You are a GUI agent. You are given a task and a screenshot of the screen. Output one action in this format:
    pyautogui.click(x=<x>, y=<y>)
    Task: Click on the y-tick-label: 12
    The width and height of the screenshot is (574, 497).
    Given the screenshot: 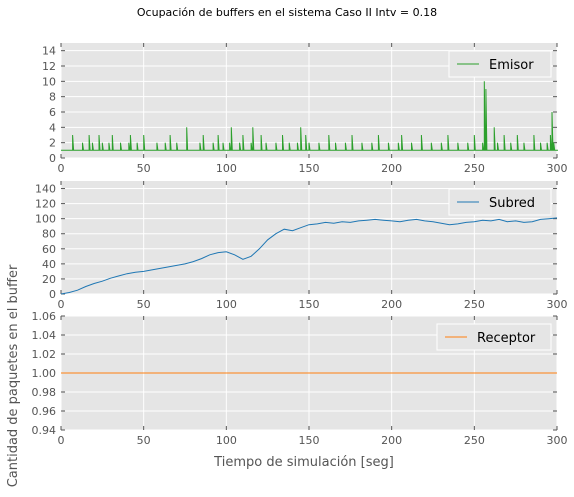 What is the action you would take?
    pyautogui.click(x=49, y=66)
    